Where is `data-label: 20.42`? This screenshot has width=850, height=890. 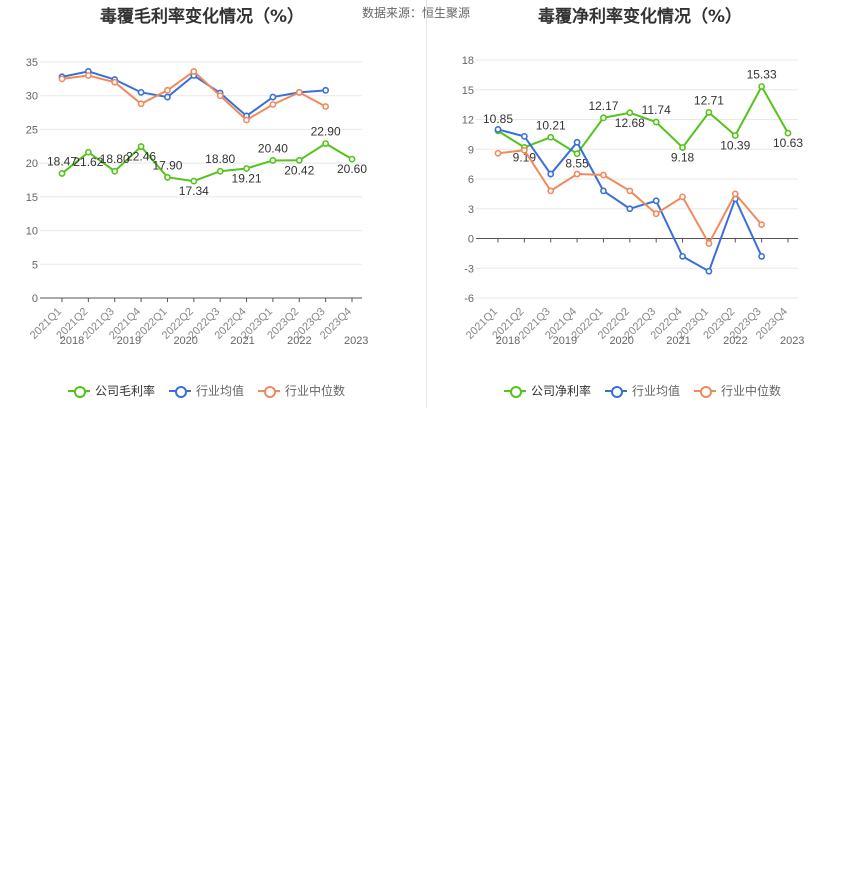
data-label: 20.42 is located at coordinates (299, 170).